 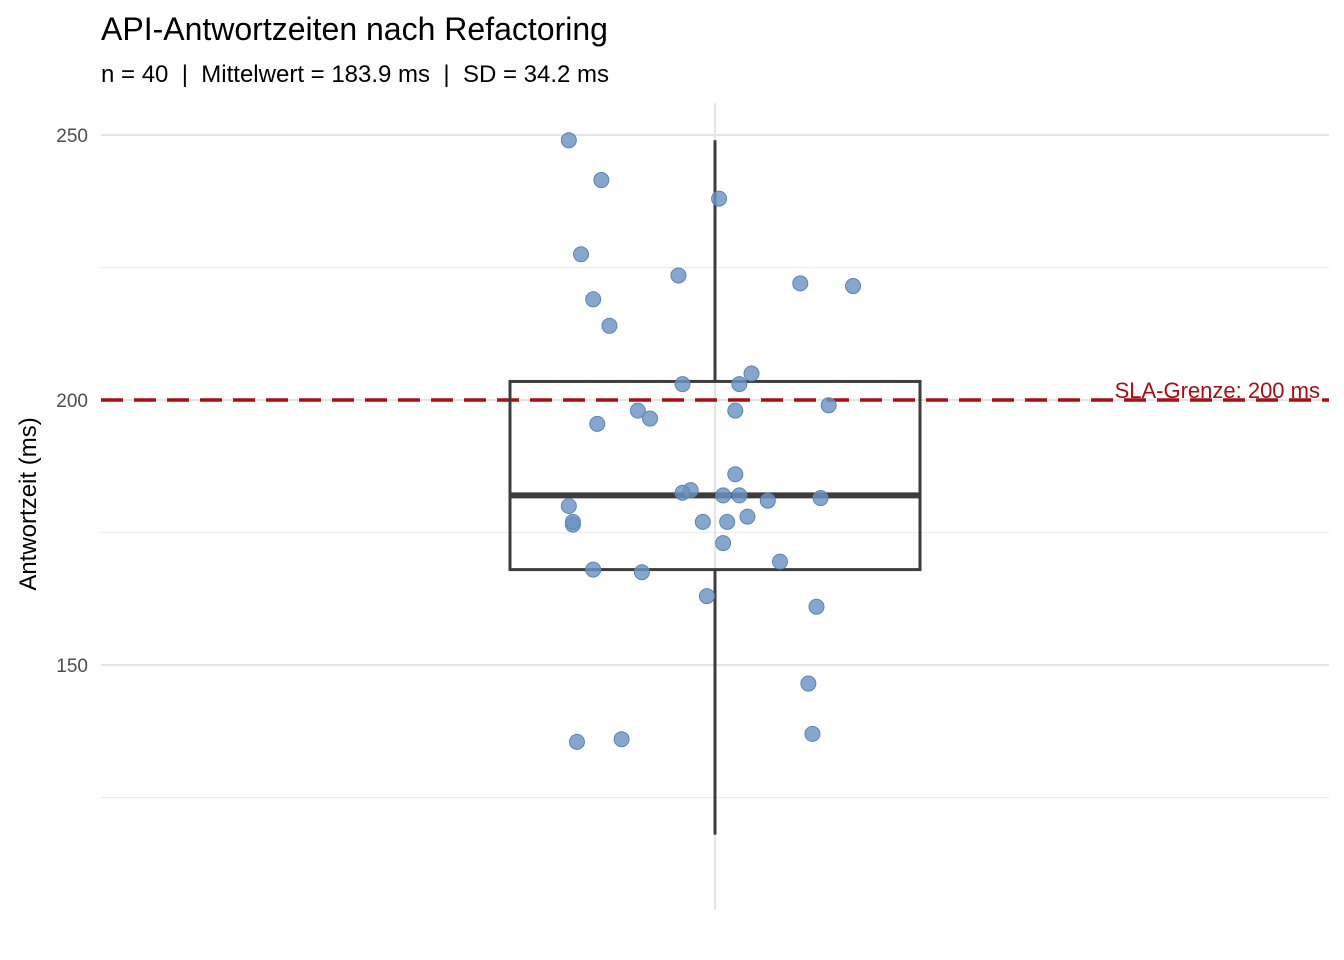 I want to click on y-tick-label: 250, so click(x=72, y=136).